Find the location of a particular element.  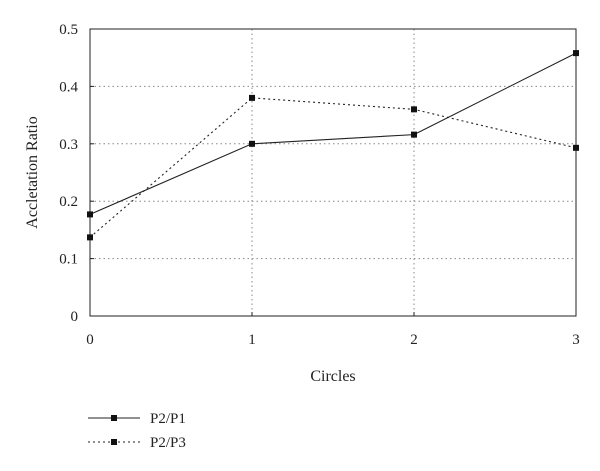

legend-label: P2/P3 is located at coordinates (168, 443).